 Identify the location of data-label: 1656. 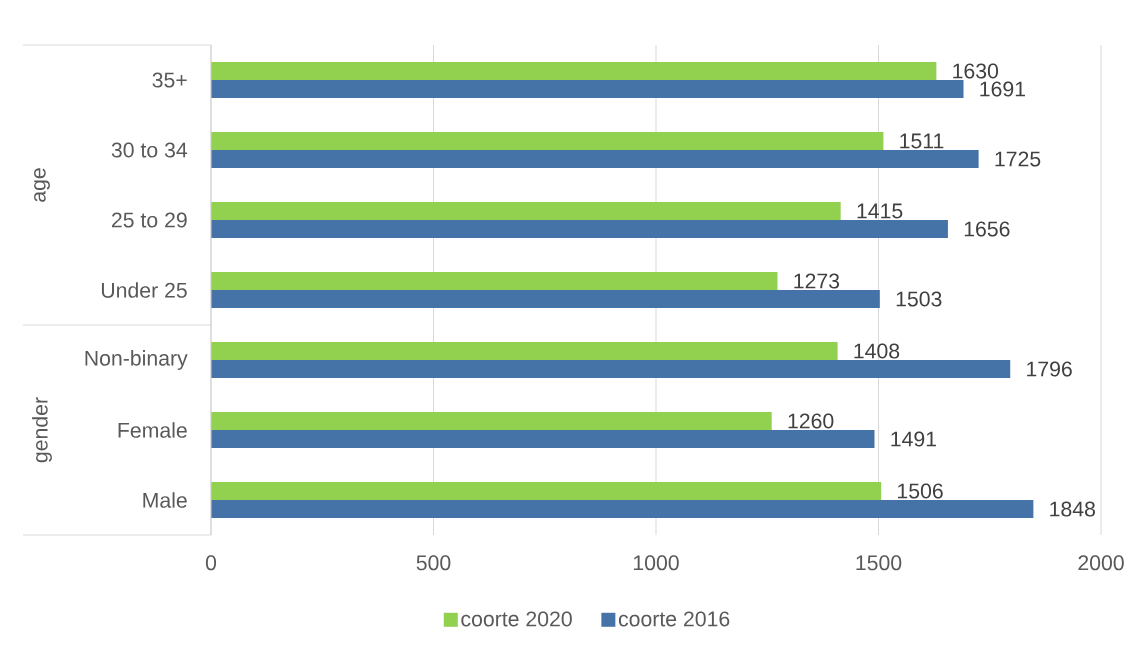
(987, 229).